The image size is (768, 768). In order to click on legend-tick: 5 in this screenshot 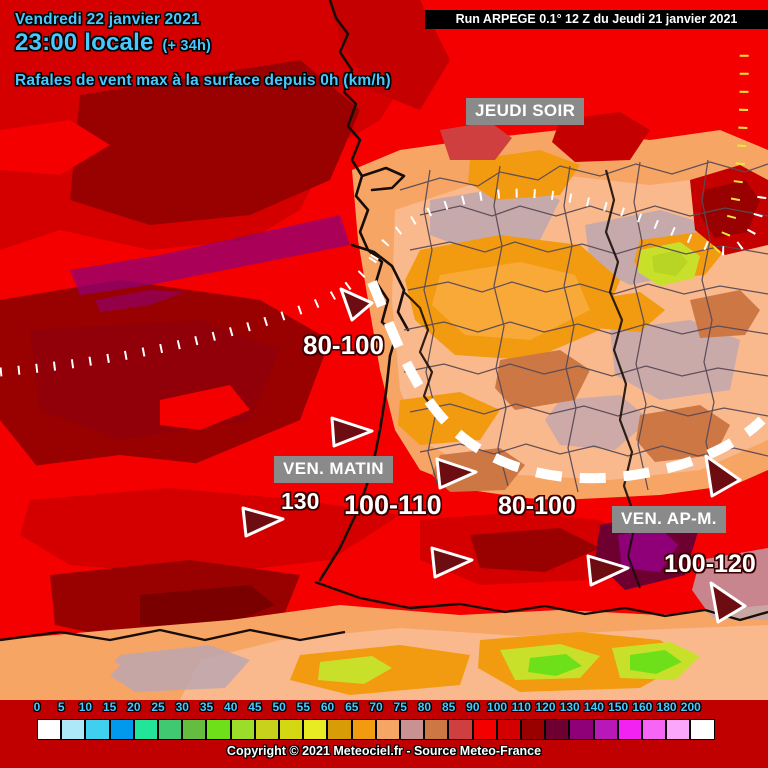, I will do `click(61, 707)`.